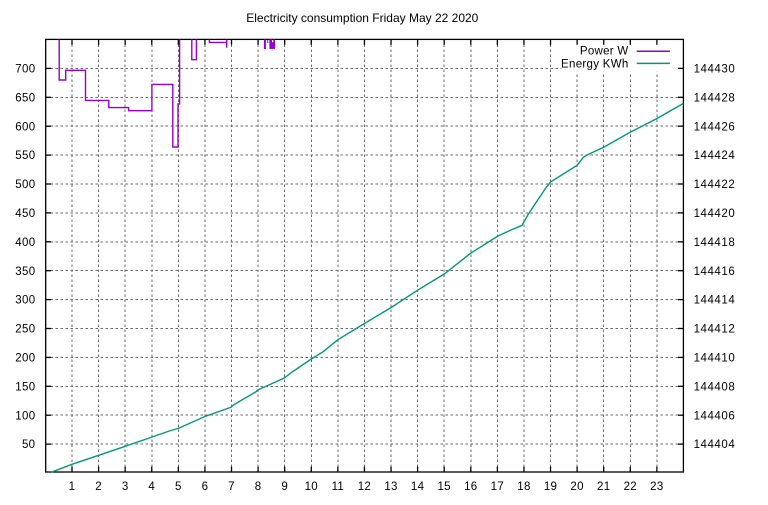  What do you see at coordinates (25, 98) in the screenshot?
I see `svg-text: 650` at bounding box center [25, 98].